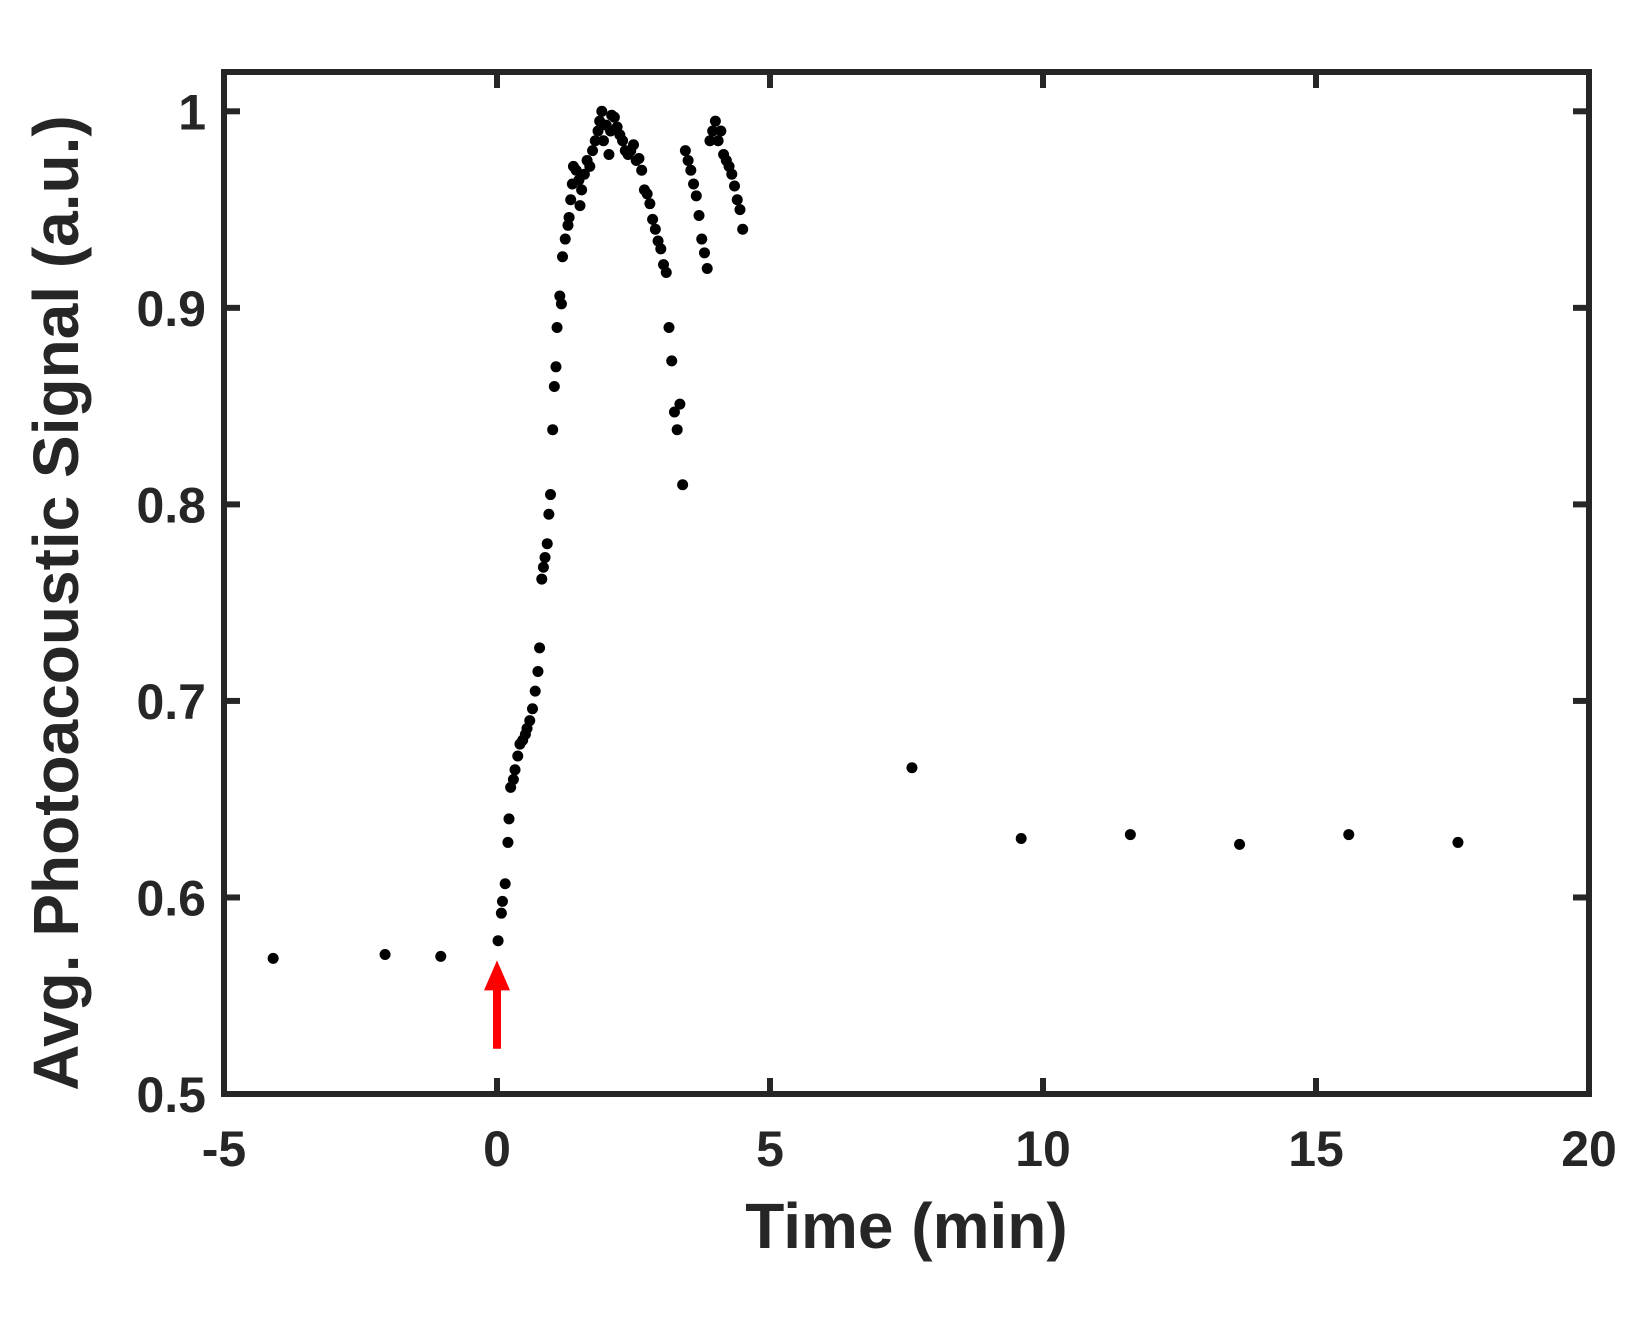 The width and height of the screenshot is (1634, 1321). What do you see at coordinates (1589, 1149) in the screenshot?
I see `x-tick-label: 20` at bounding box center [1589, 1149].